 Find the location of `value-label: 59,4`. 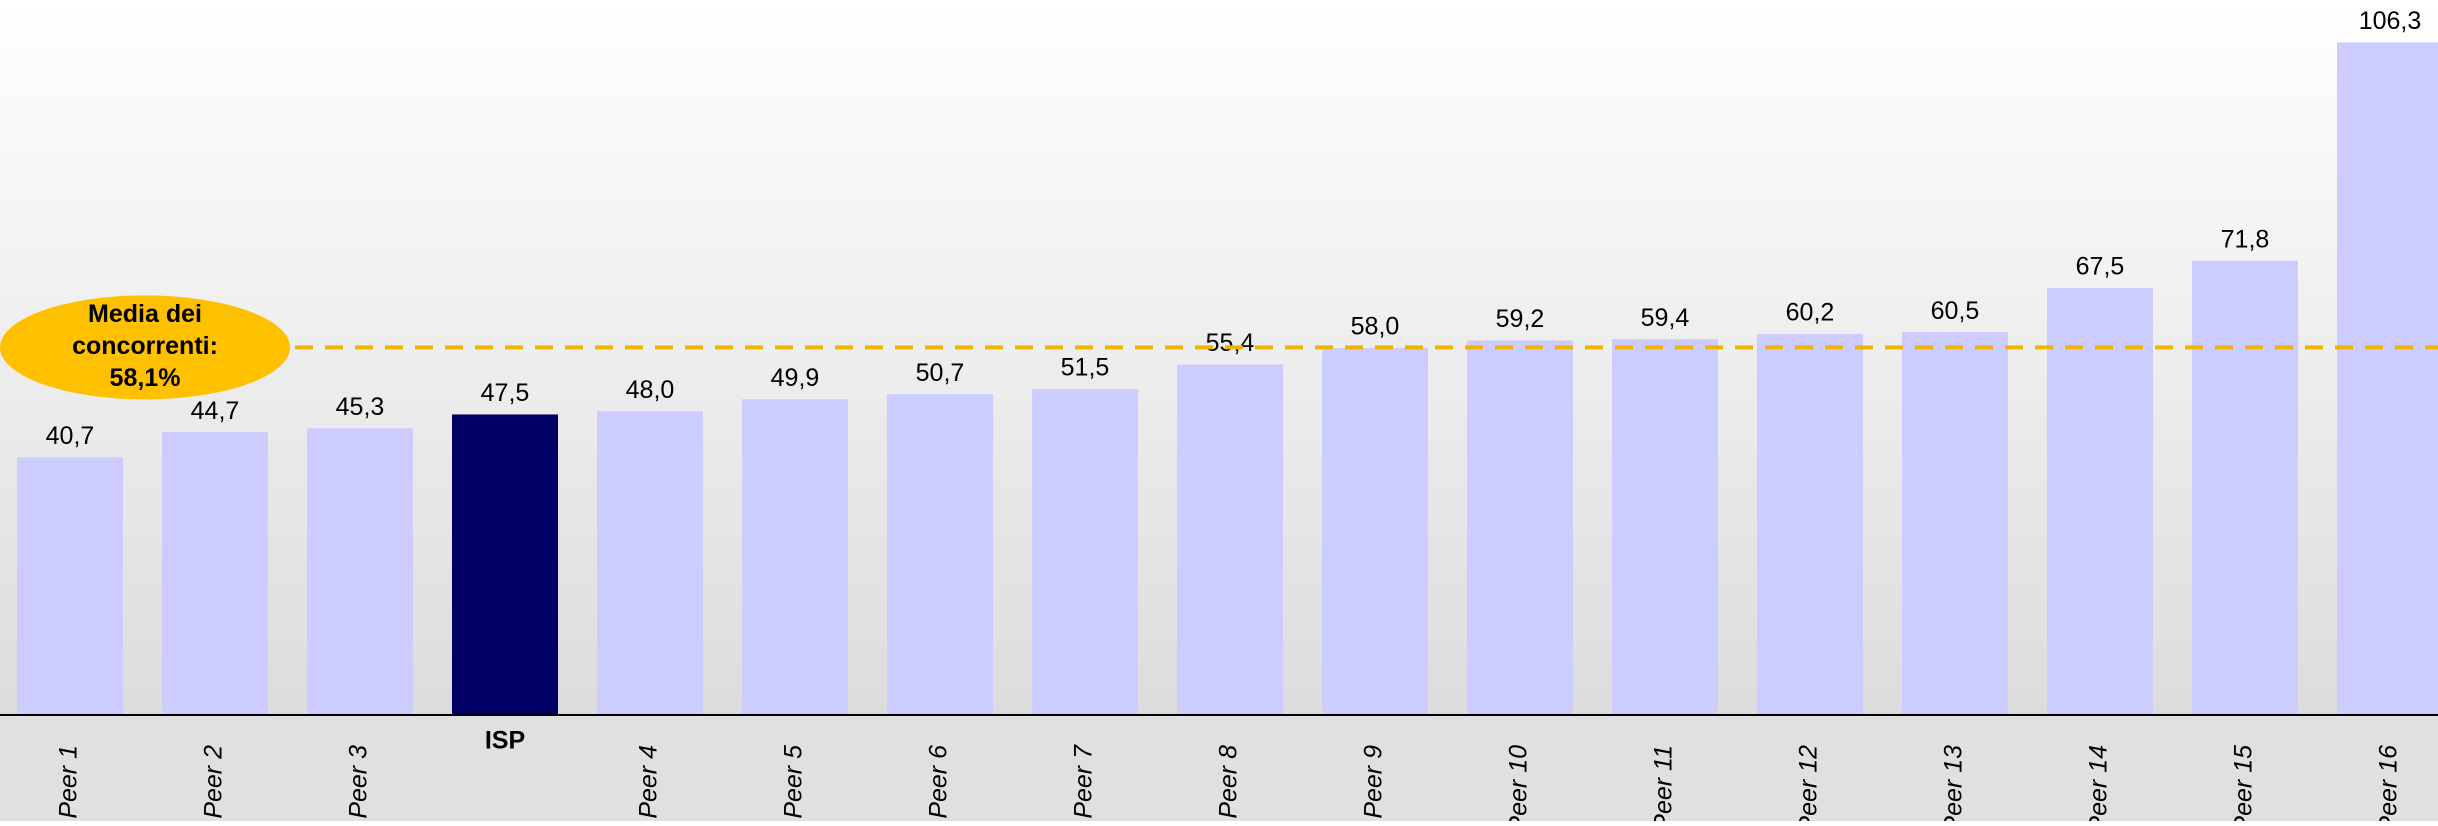

value-label: 59,4 is located at coordinates (1665, 318).